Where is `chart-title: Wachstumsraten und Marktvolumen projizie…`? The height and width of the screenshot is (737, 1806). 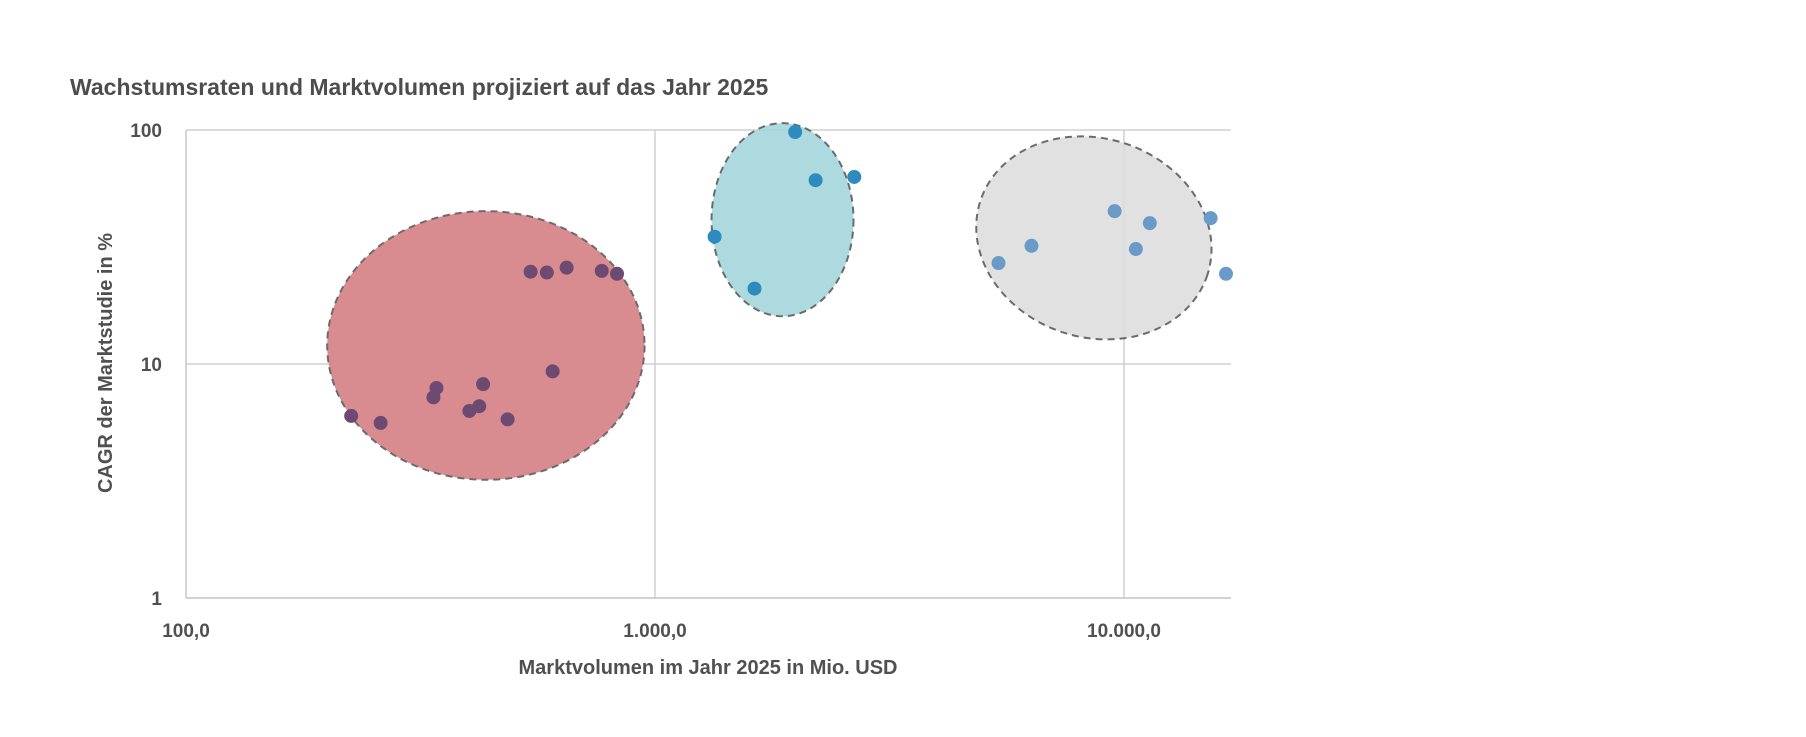 chart-title: Wachstumsraten und Marktvolumen projizie… is located at coordinates (419, 87).